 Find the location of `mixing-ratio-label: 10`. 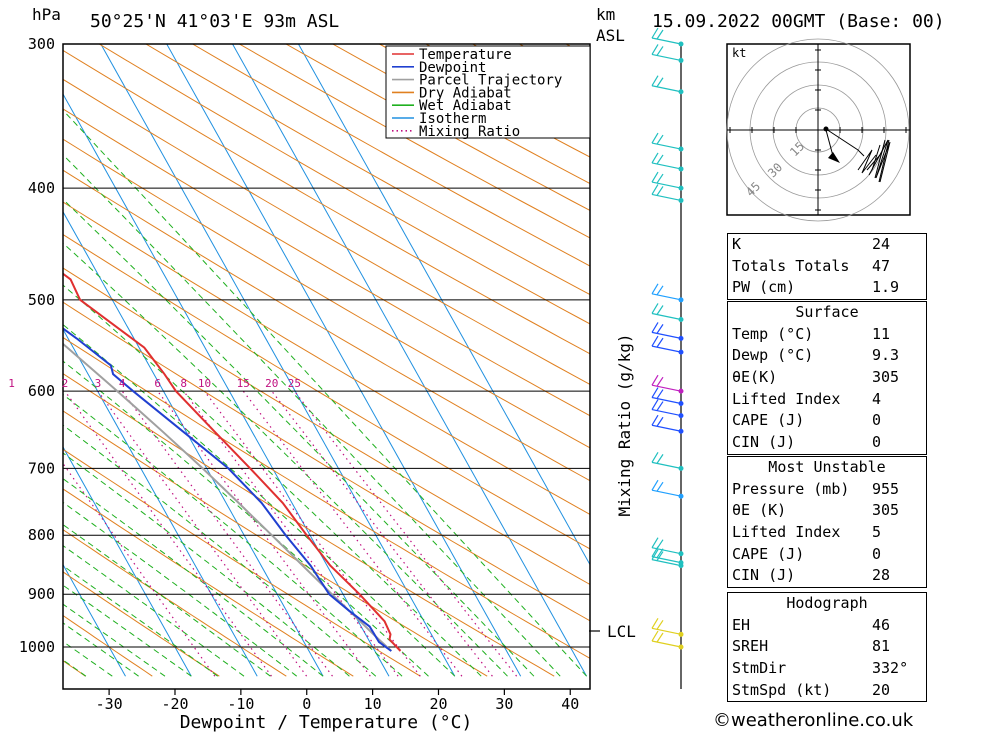

mixing-ratio-label: 10 is located at coordinates (204, 383).